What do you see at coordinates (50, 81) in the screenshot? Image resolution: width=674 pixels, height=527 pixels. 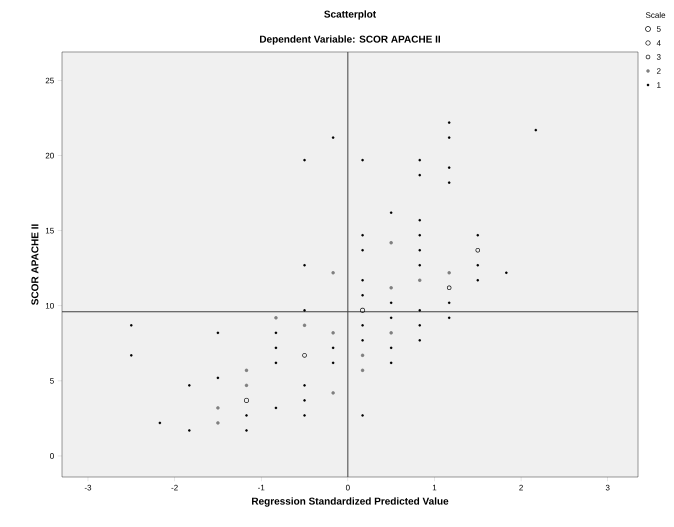 I see `y-tick-label: 25` at bounding box center [50, 81].